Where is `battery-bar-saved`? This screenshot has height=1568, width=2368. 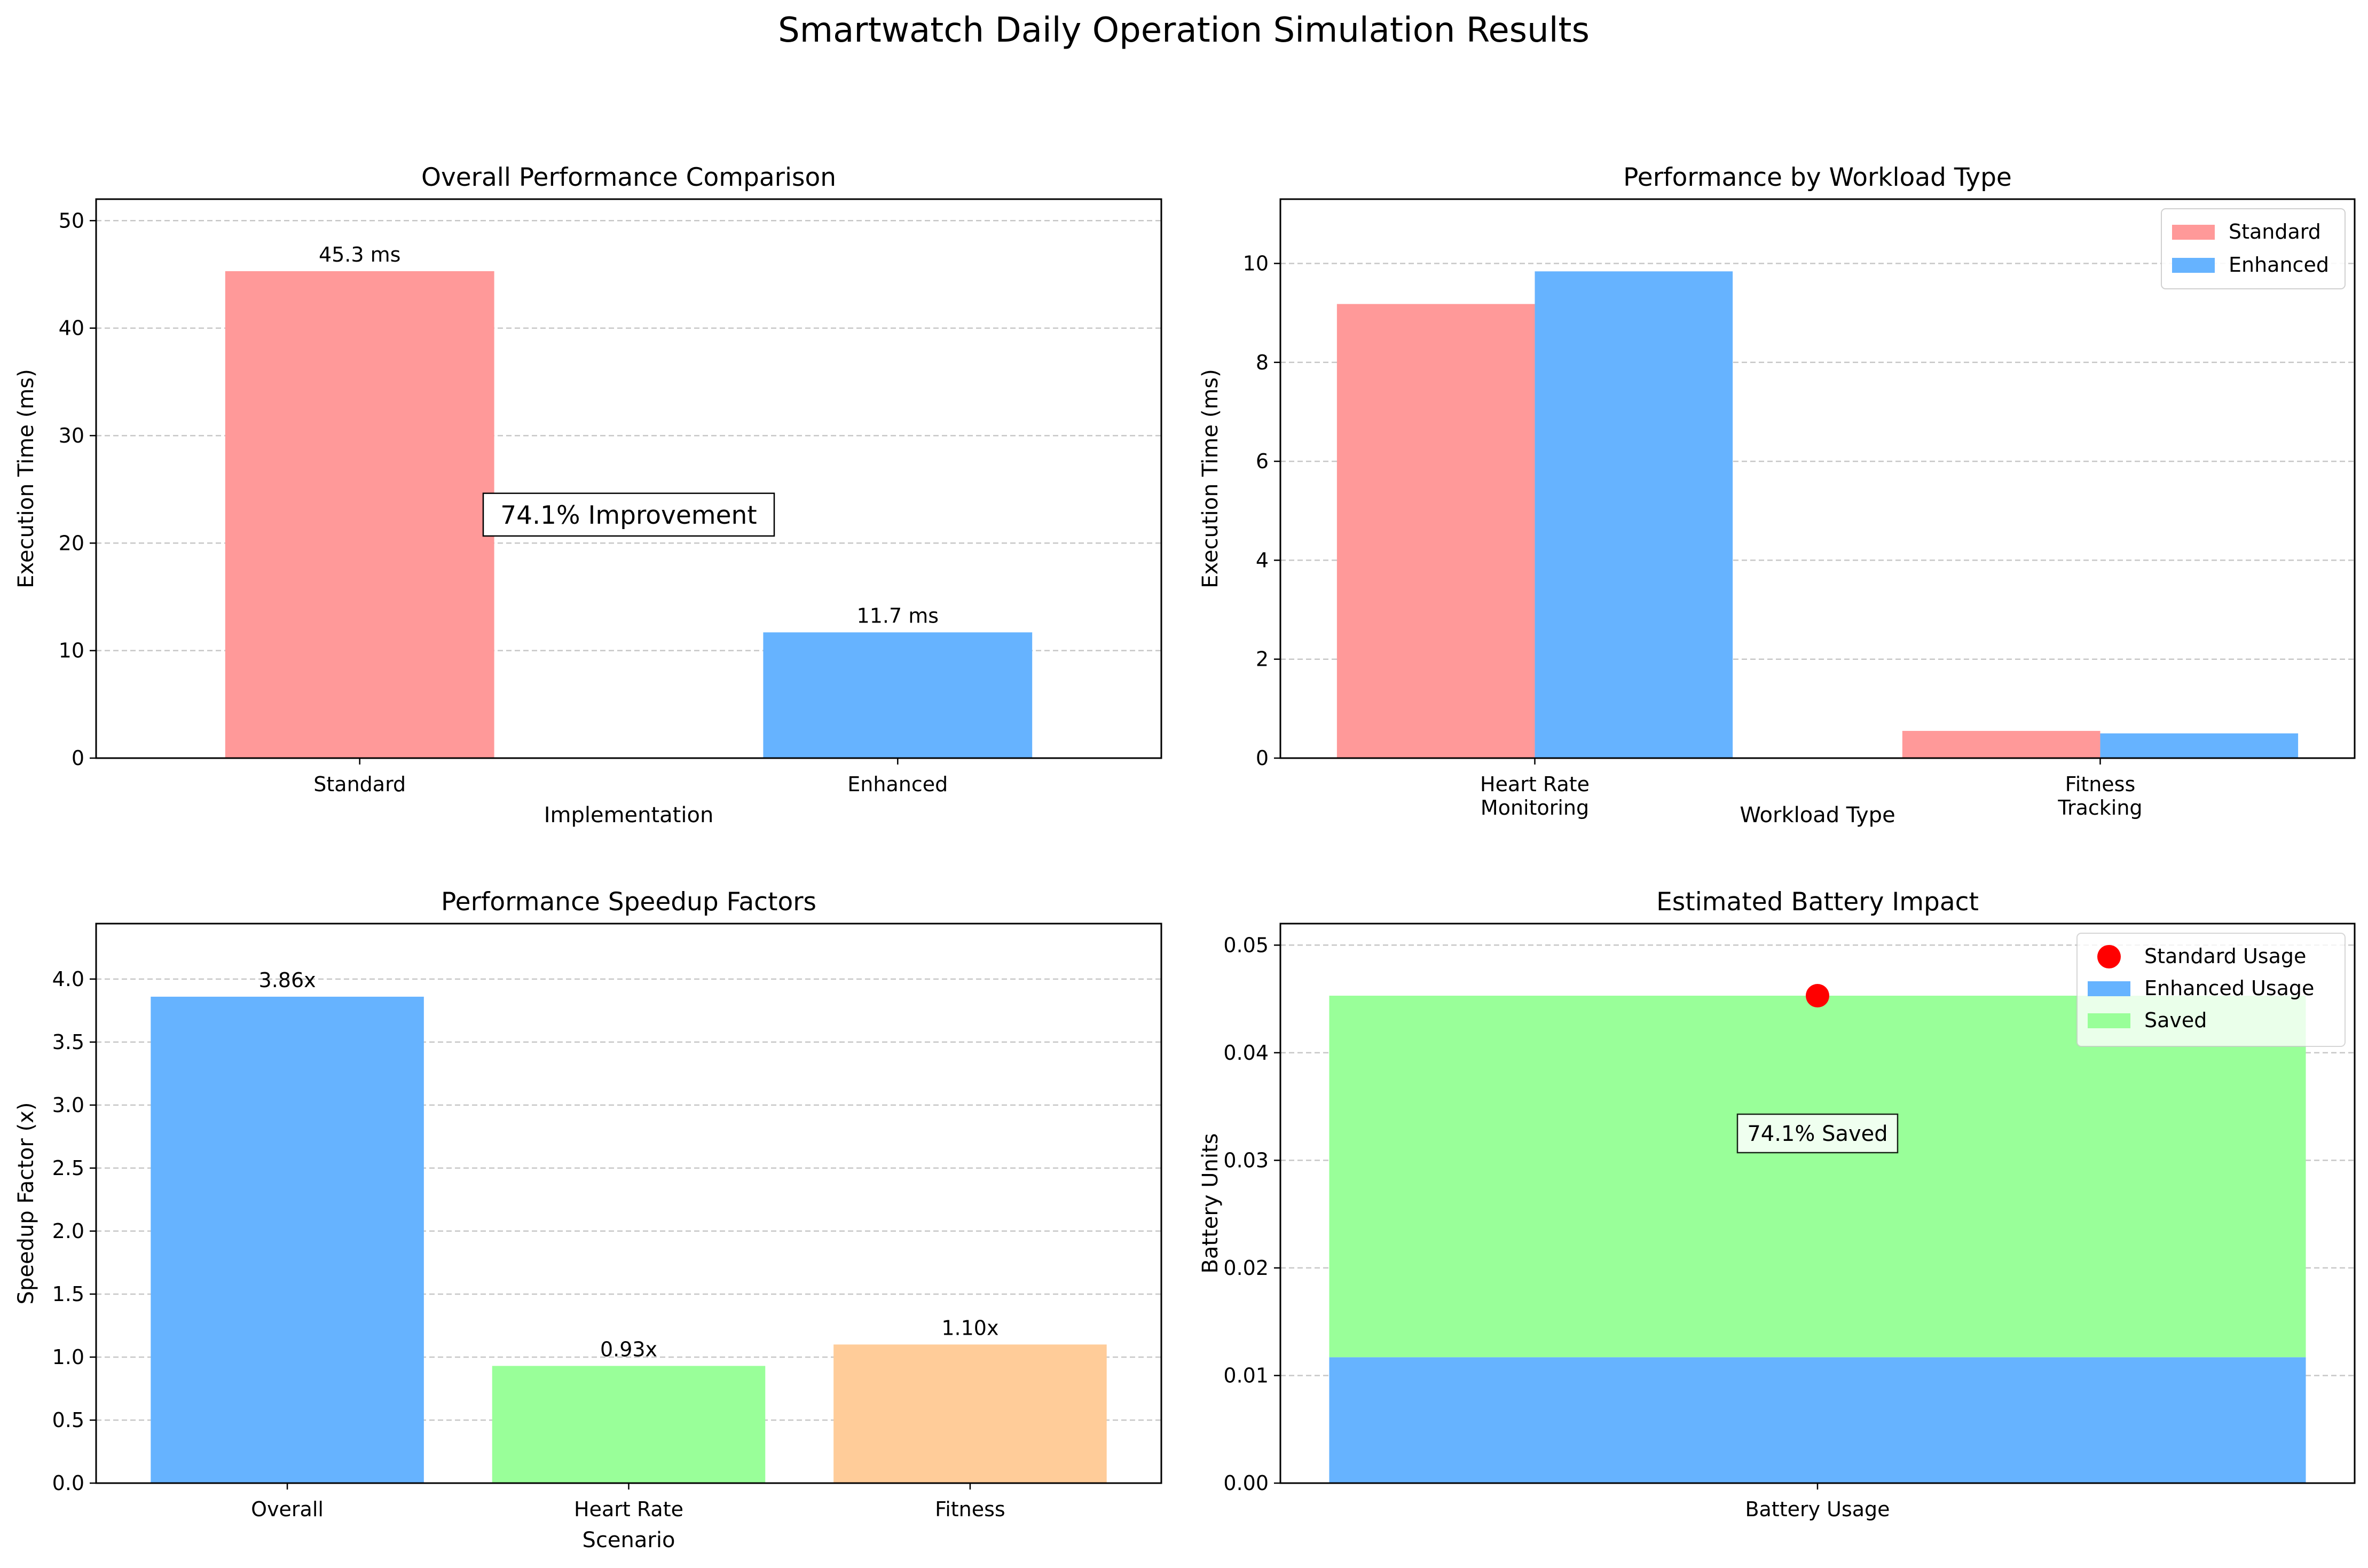
battery-bar-saved is located at coordinates (1818, 1177).